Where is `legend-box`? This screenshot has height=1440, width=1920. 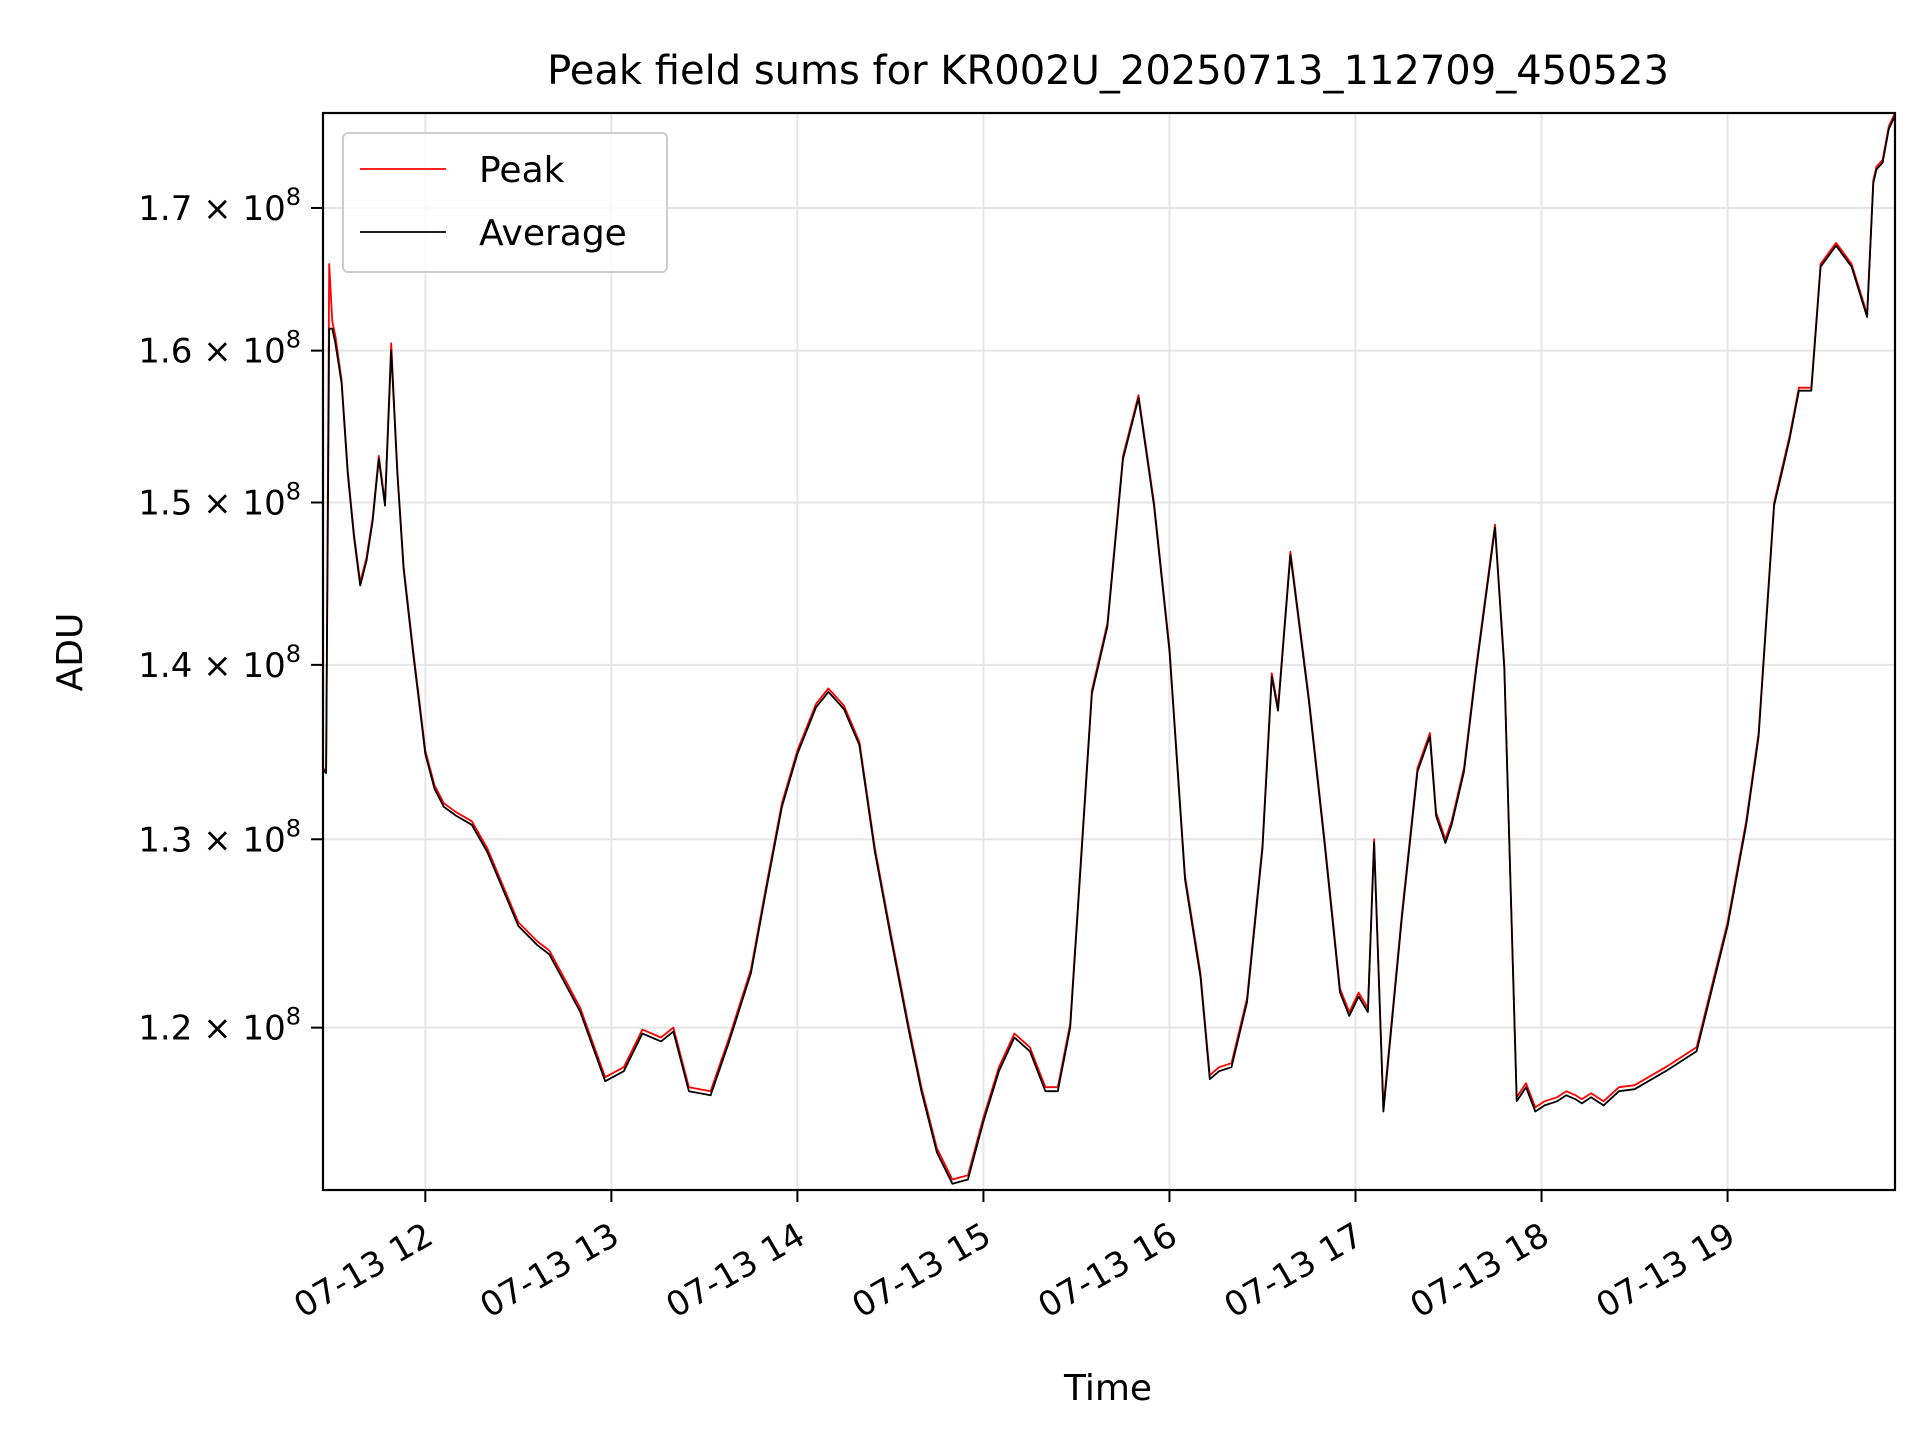
legend-box is located at coordinates (505, 202).